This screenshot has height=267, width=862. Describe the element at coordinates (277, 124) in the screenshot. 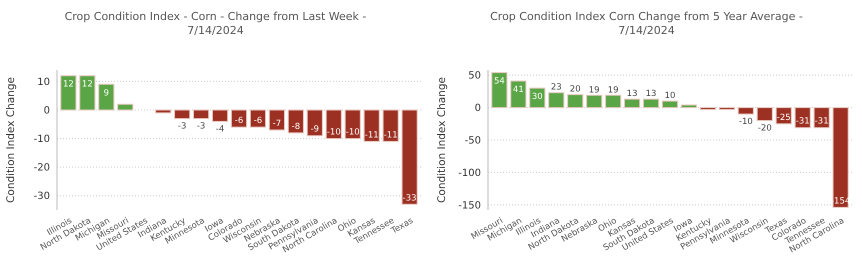

I see `data-label: -7` at that location.